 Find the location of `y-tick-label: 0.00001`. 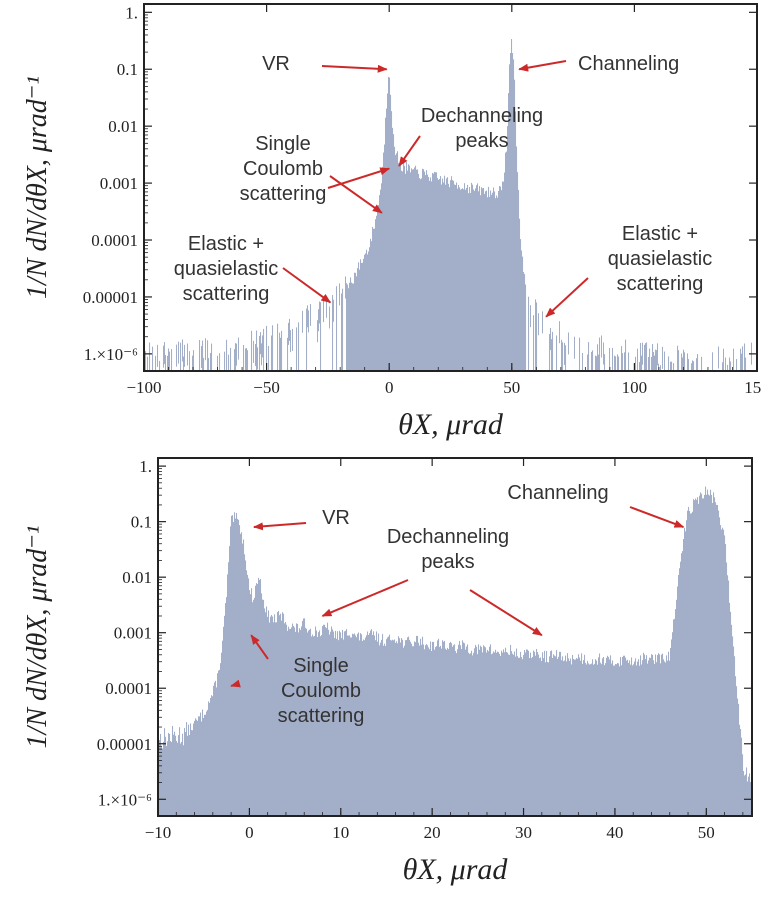

y-tick-label: 0.00001 is located at coordinates (124, 744).